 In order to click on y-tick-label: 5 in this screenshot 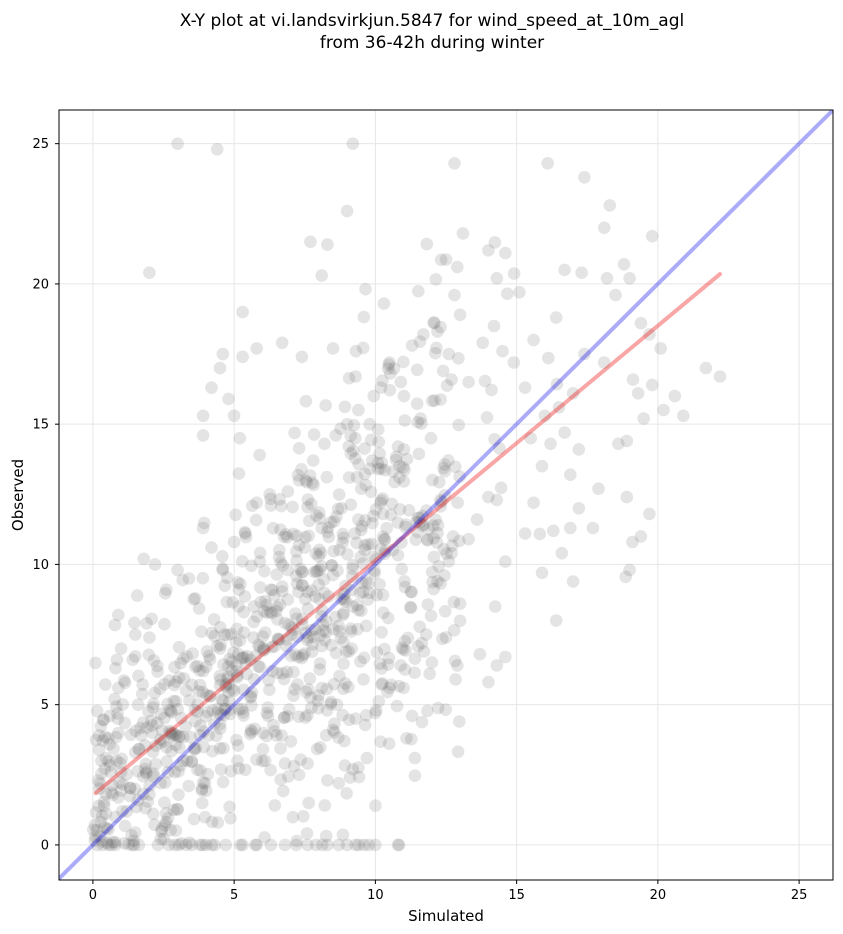, I will do `click(45, 705)`.